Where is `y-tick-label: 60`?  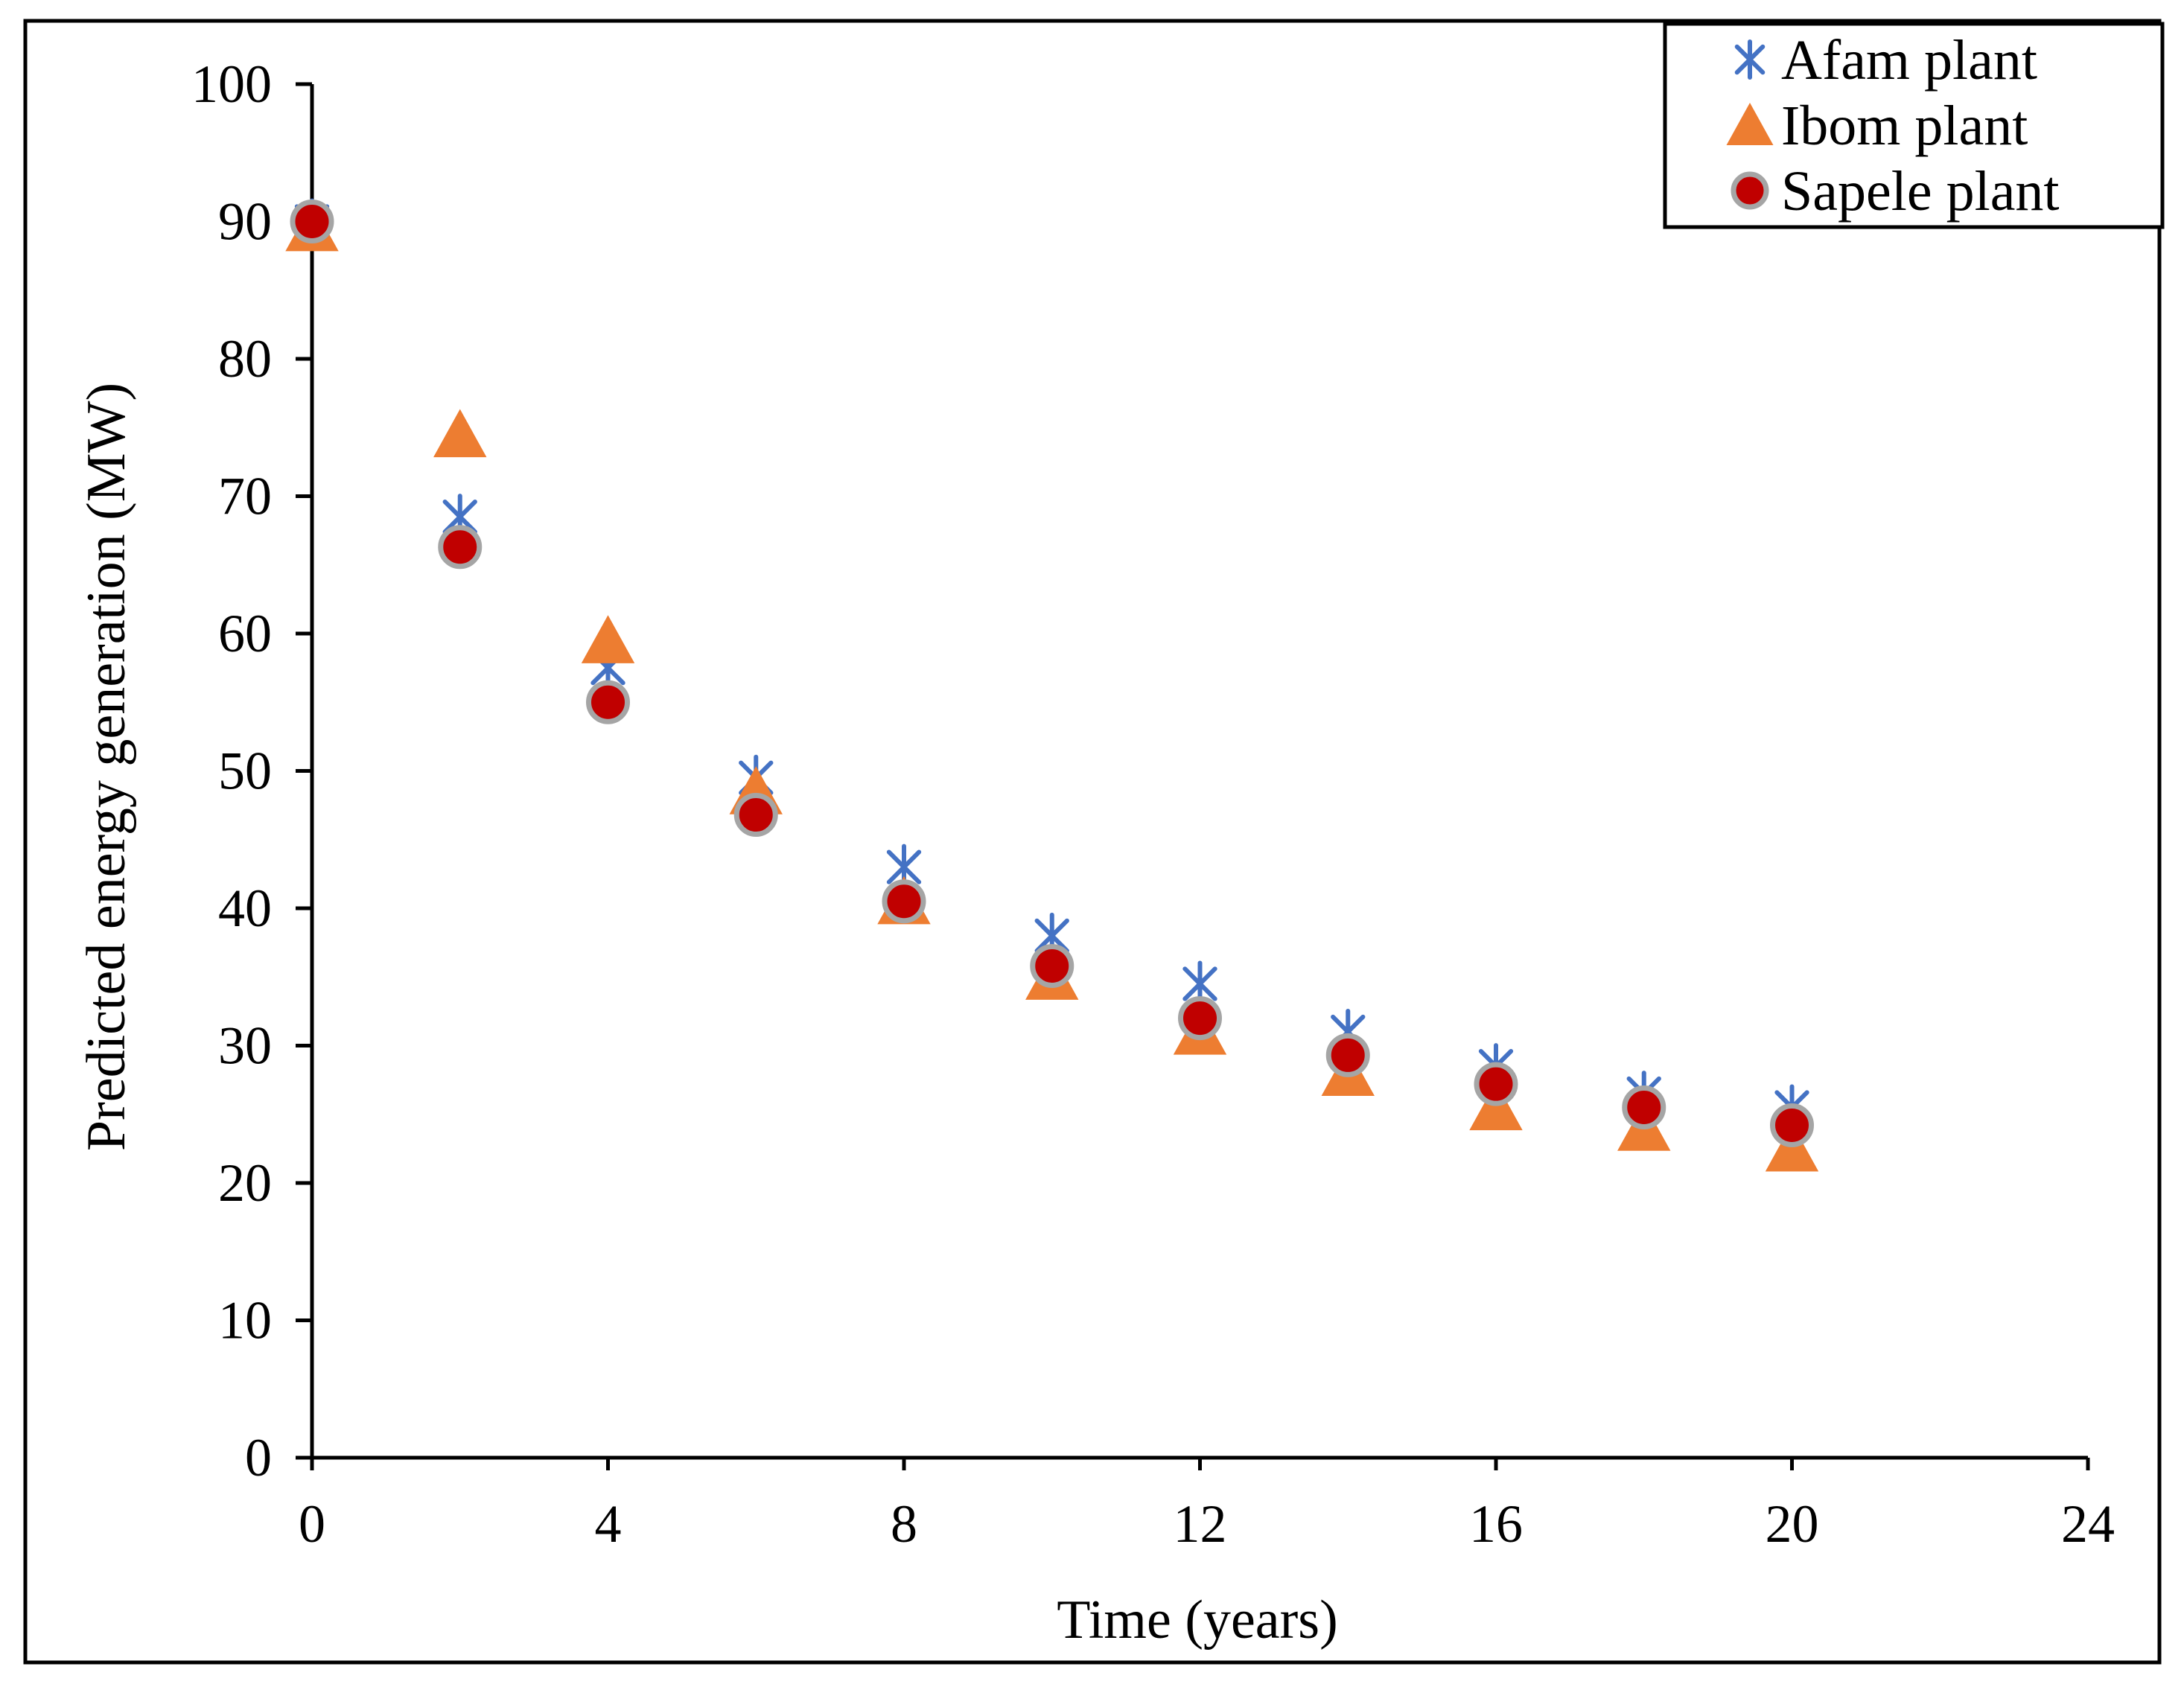
y-tick-label: 60 is located at coordinates (245, 633).